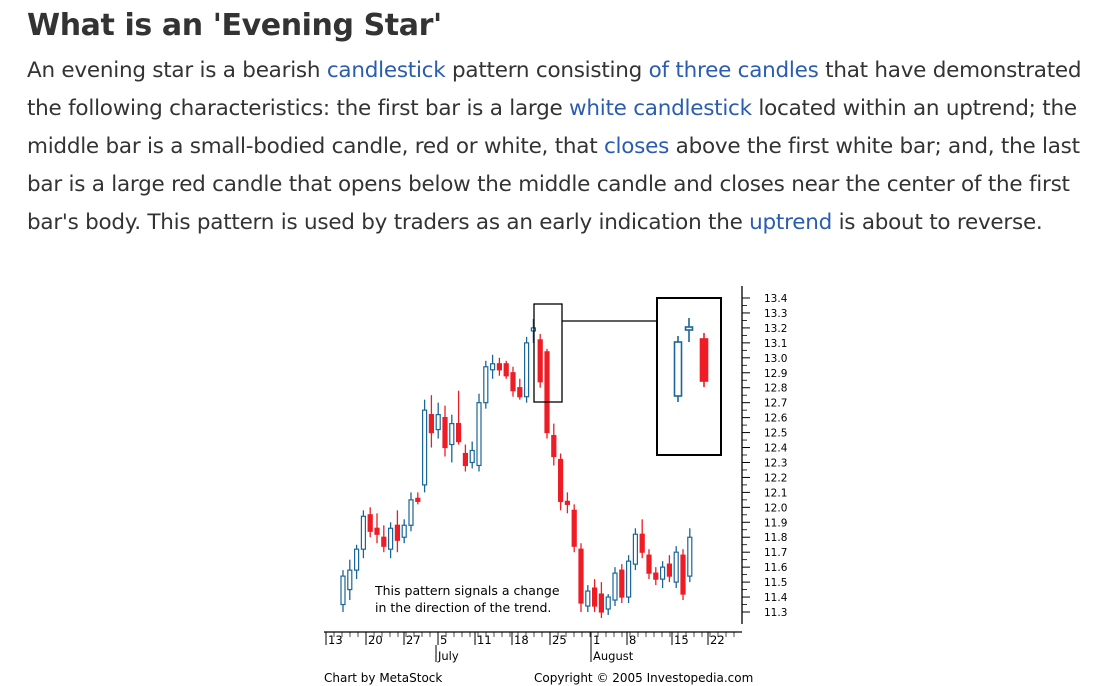  I want to click on pattern-highlight, so click(595, 353).